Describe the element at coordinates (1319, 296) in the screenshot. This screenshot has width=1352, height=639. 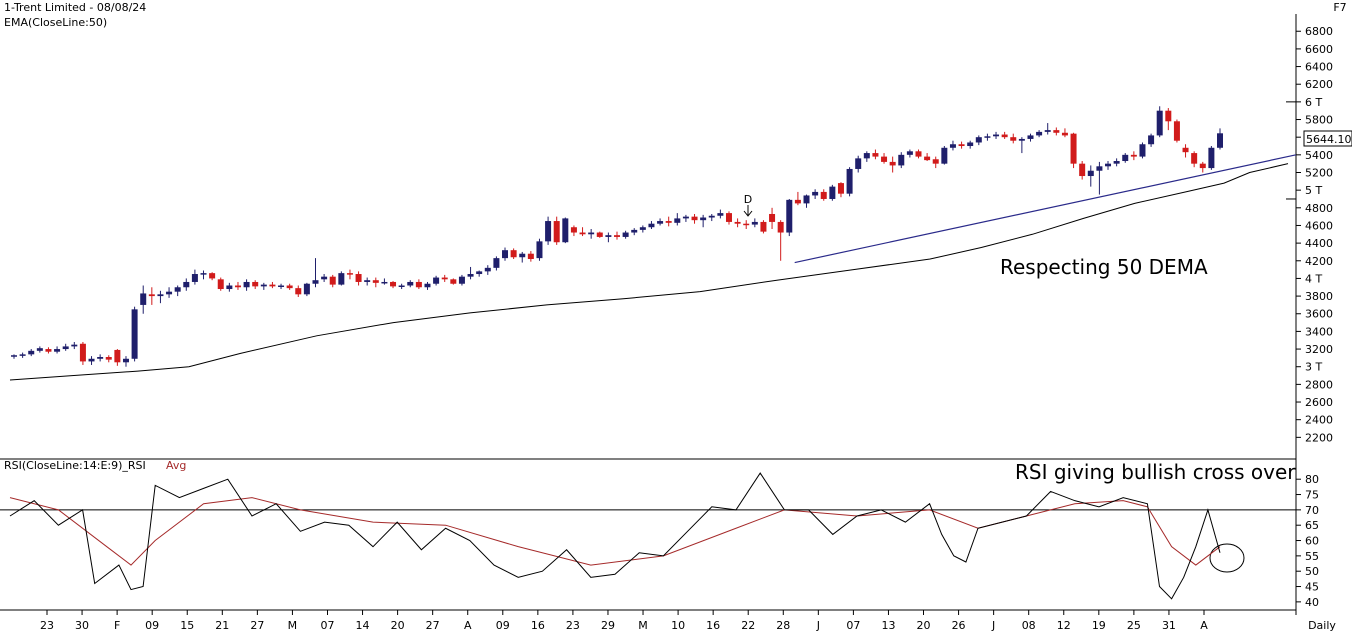
I see `price-tick-label: 3800` at that location.